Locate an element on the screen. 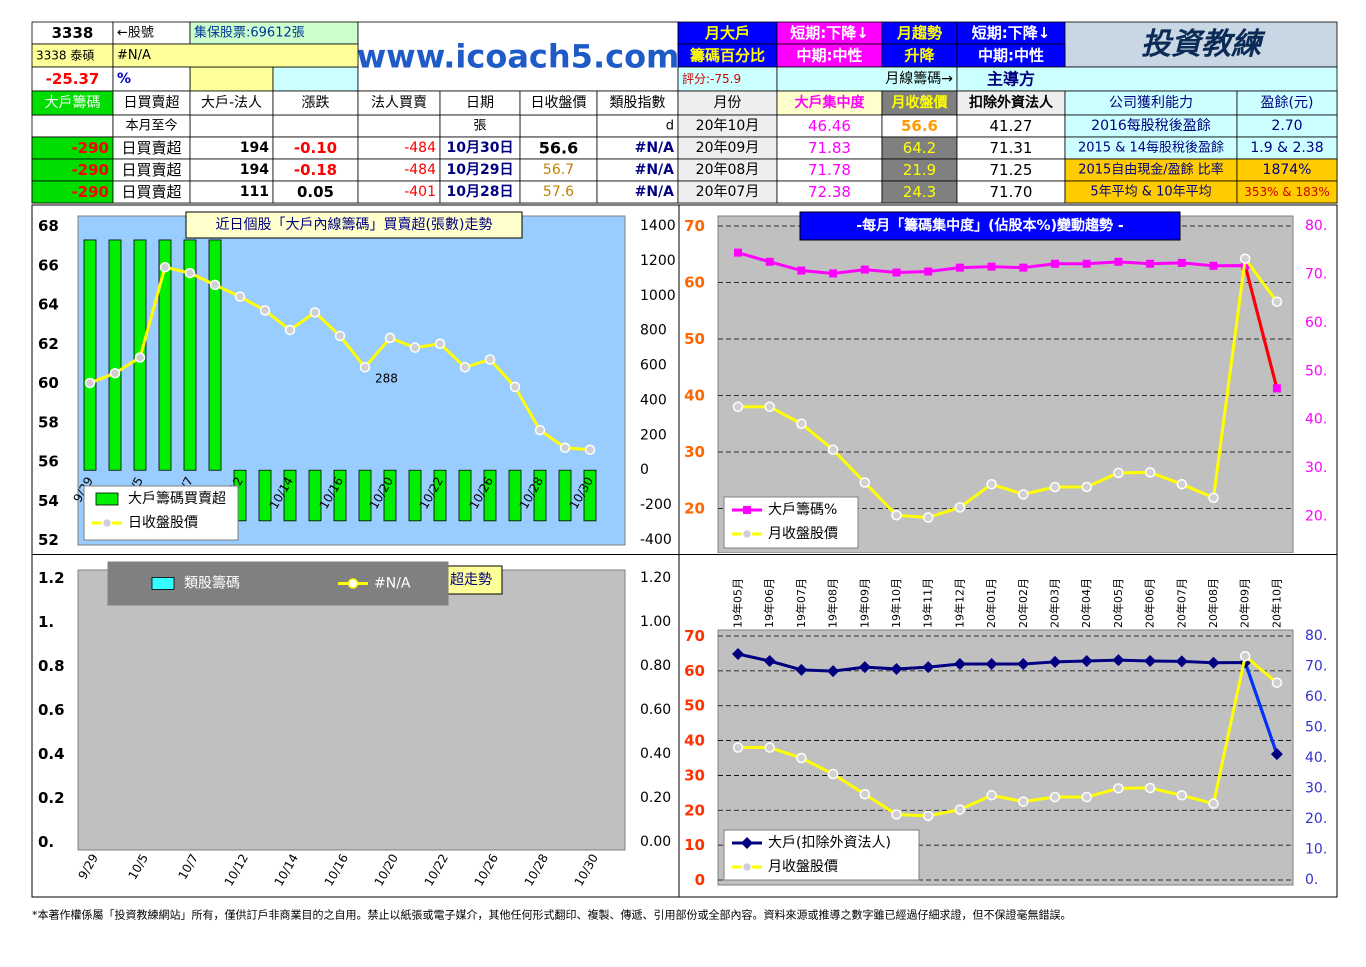 This screenshot has width=1366, height=967. cell-text: 日收盤價 is located at coordinates (559, 102).